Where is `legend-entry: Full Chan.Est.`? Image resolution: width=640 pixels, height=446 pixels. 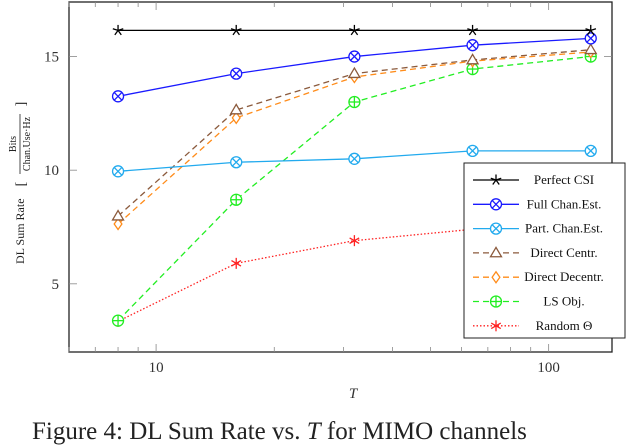
legend-entry: Full Chan.Est. is located at coordinates (537, 203).